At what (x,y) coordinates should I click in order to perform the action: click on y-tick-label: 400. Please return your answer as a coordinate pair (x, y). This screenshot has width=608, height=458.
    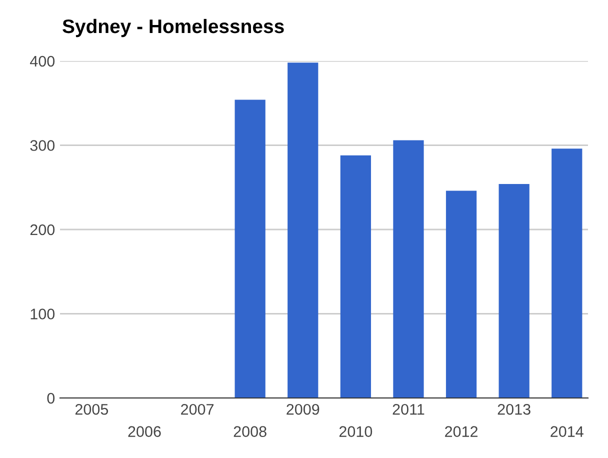
    Looking at the image, I should click on (42, 61).